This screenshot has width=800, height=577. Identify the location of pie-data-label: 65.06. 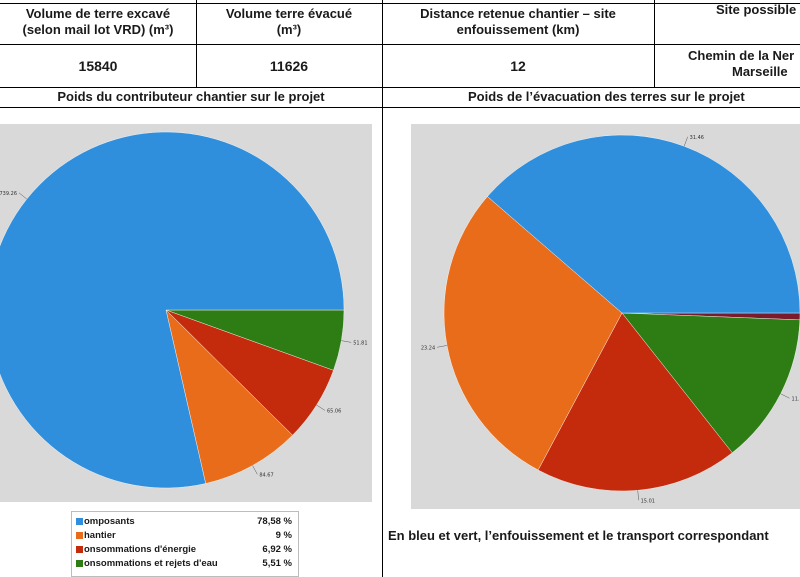
(334, 411).